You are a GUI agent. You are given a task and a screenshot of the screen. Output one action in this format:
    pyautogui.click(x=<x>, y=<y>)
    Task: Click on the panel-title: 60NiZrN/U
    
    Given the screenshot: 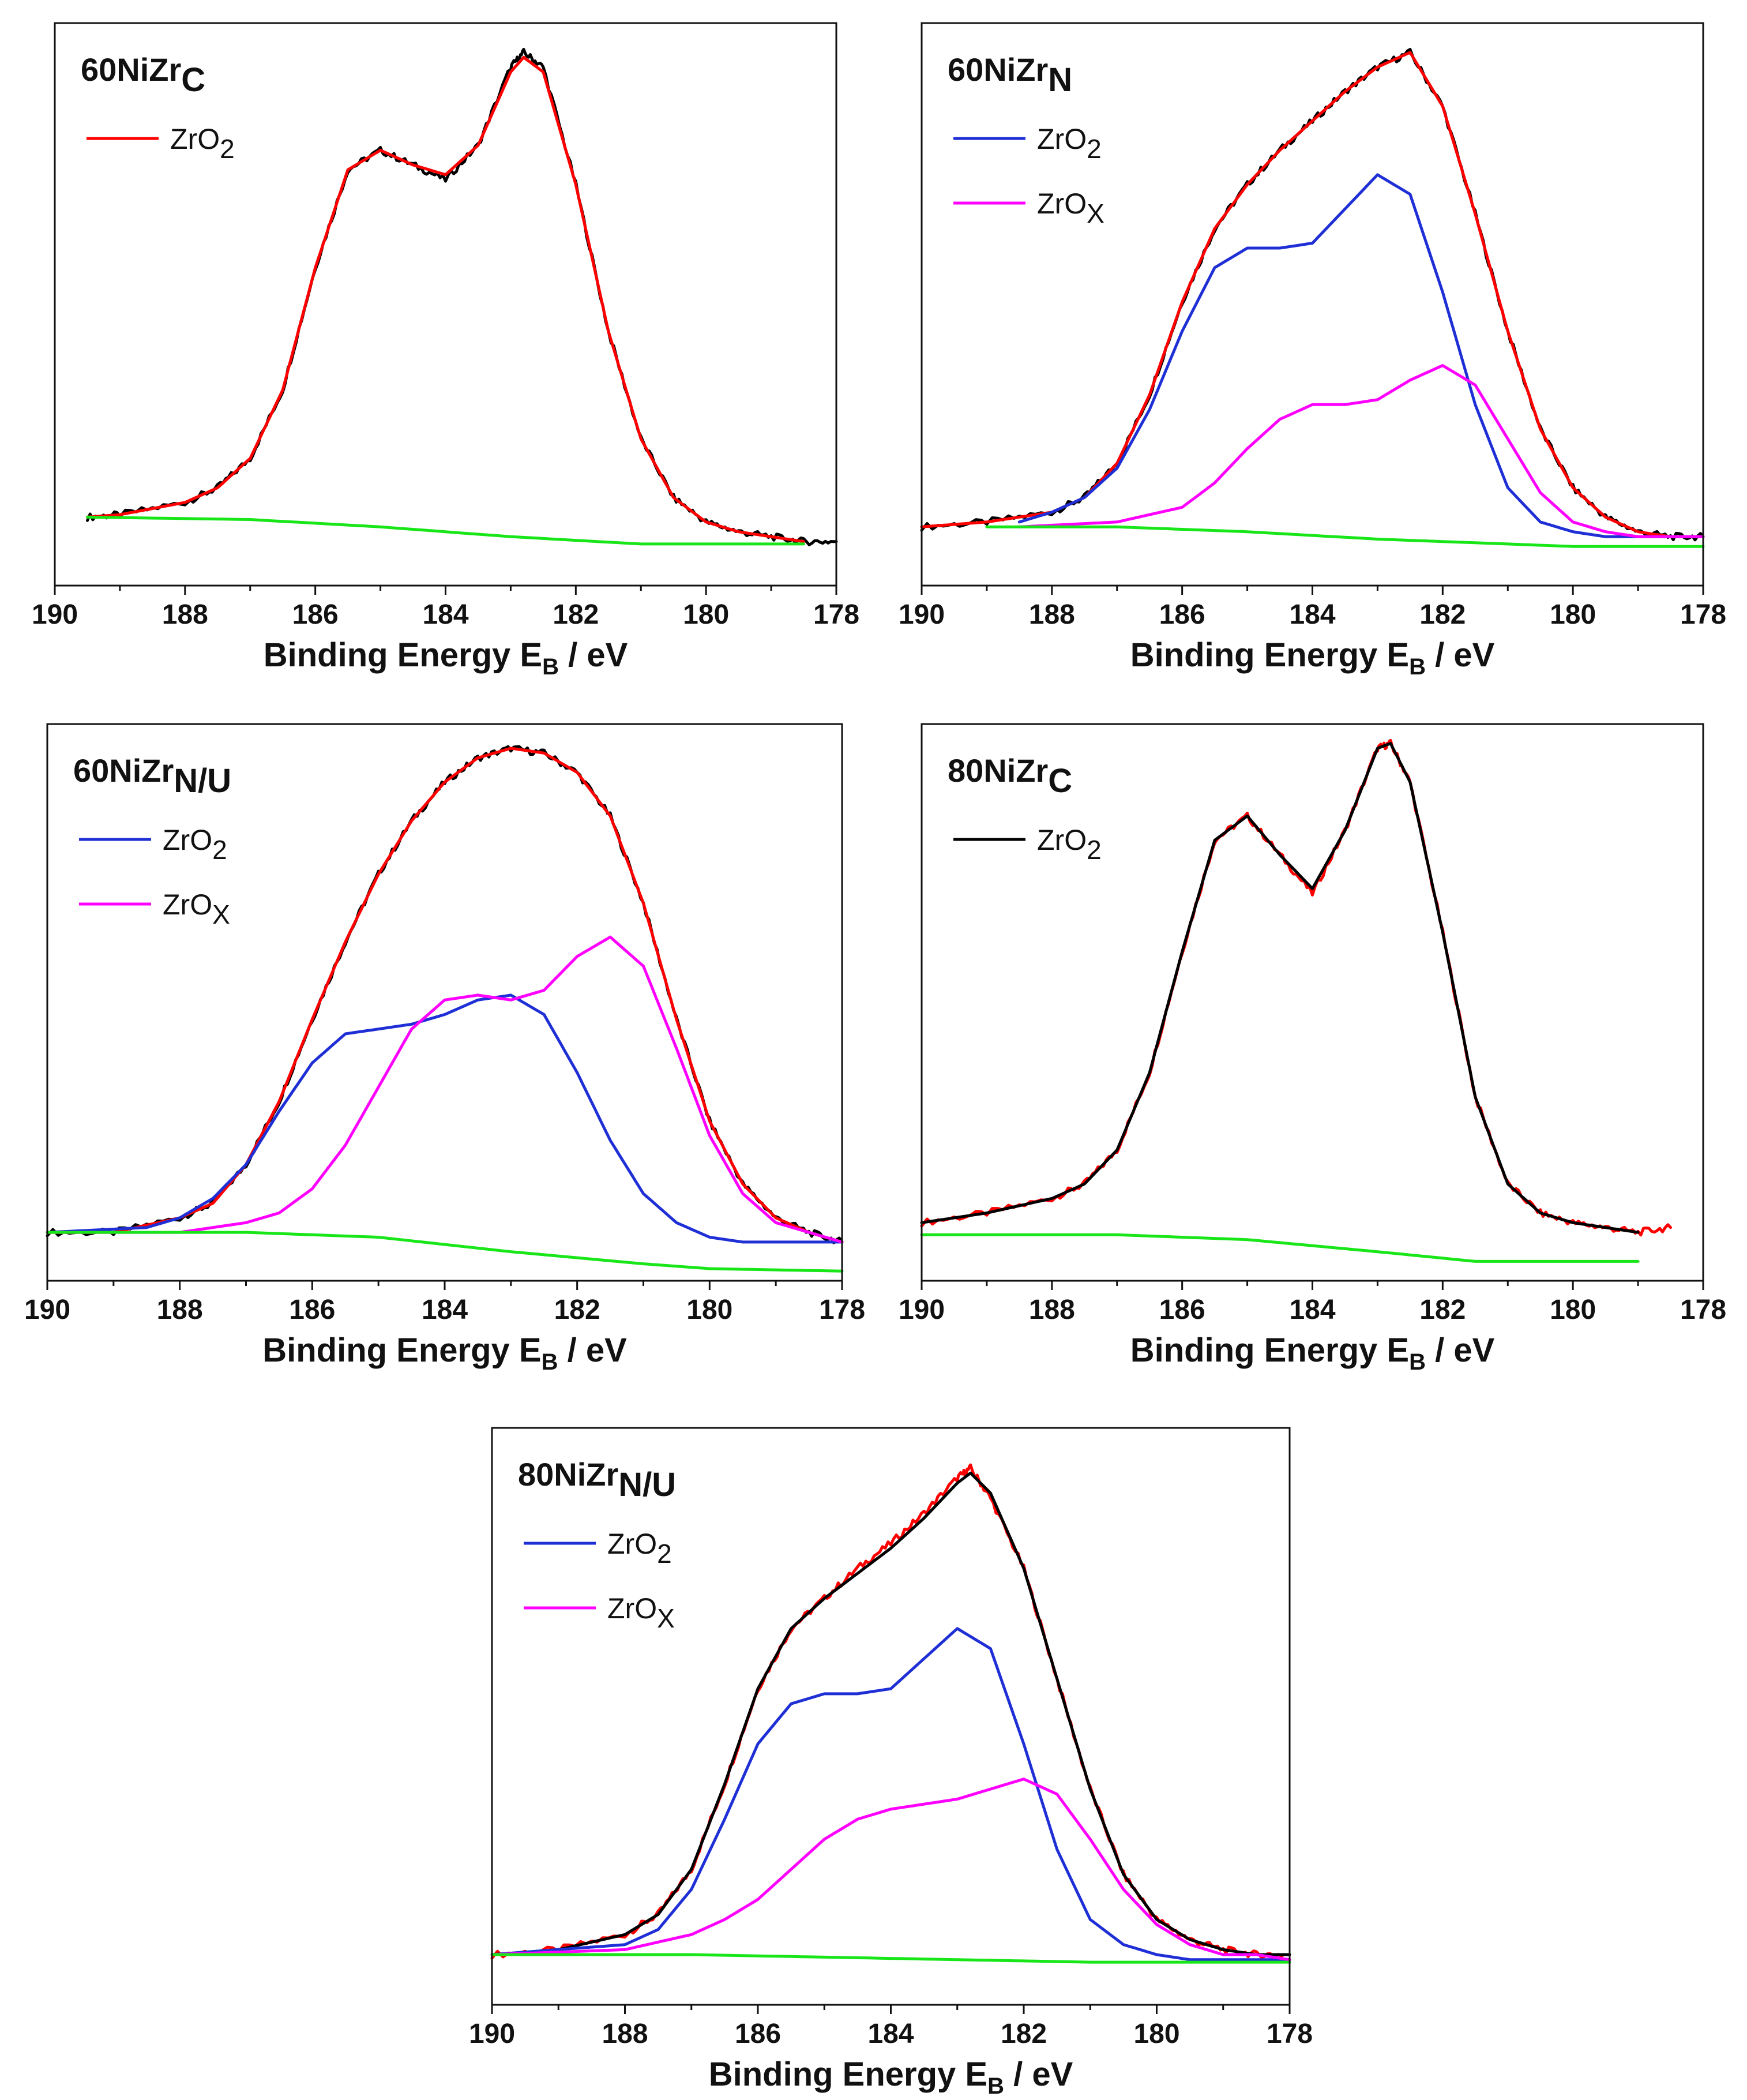 What is the action you would take?
    pyautogui.click(x=152, y=776)
    